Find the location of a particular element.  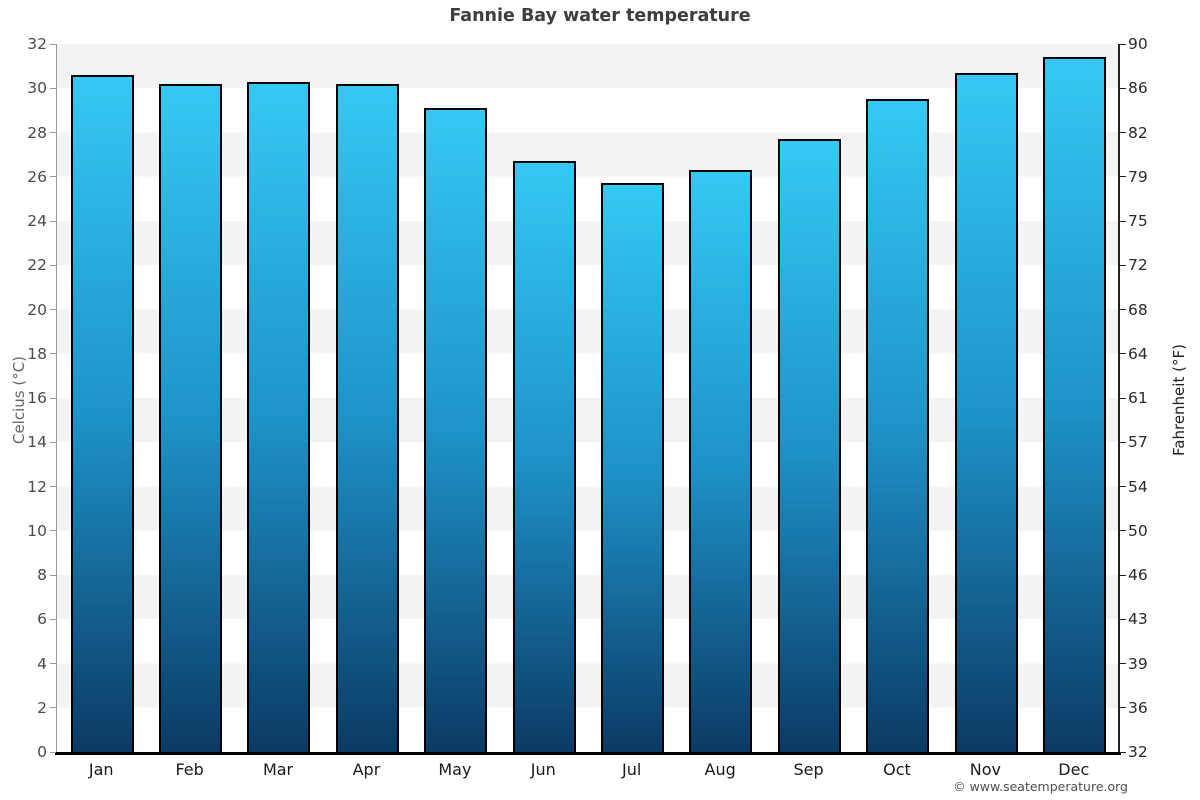

chart-title: Fannie Bay water temperature is located at coordinates (600, 16).